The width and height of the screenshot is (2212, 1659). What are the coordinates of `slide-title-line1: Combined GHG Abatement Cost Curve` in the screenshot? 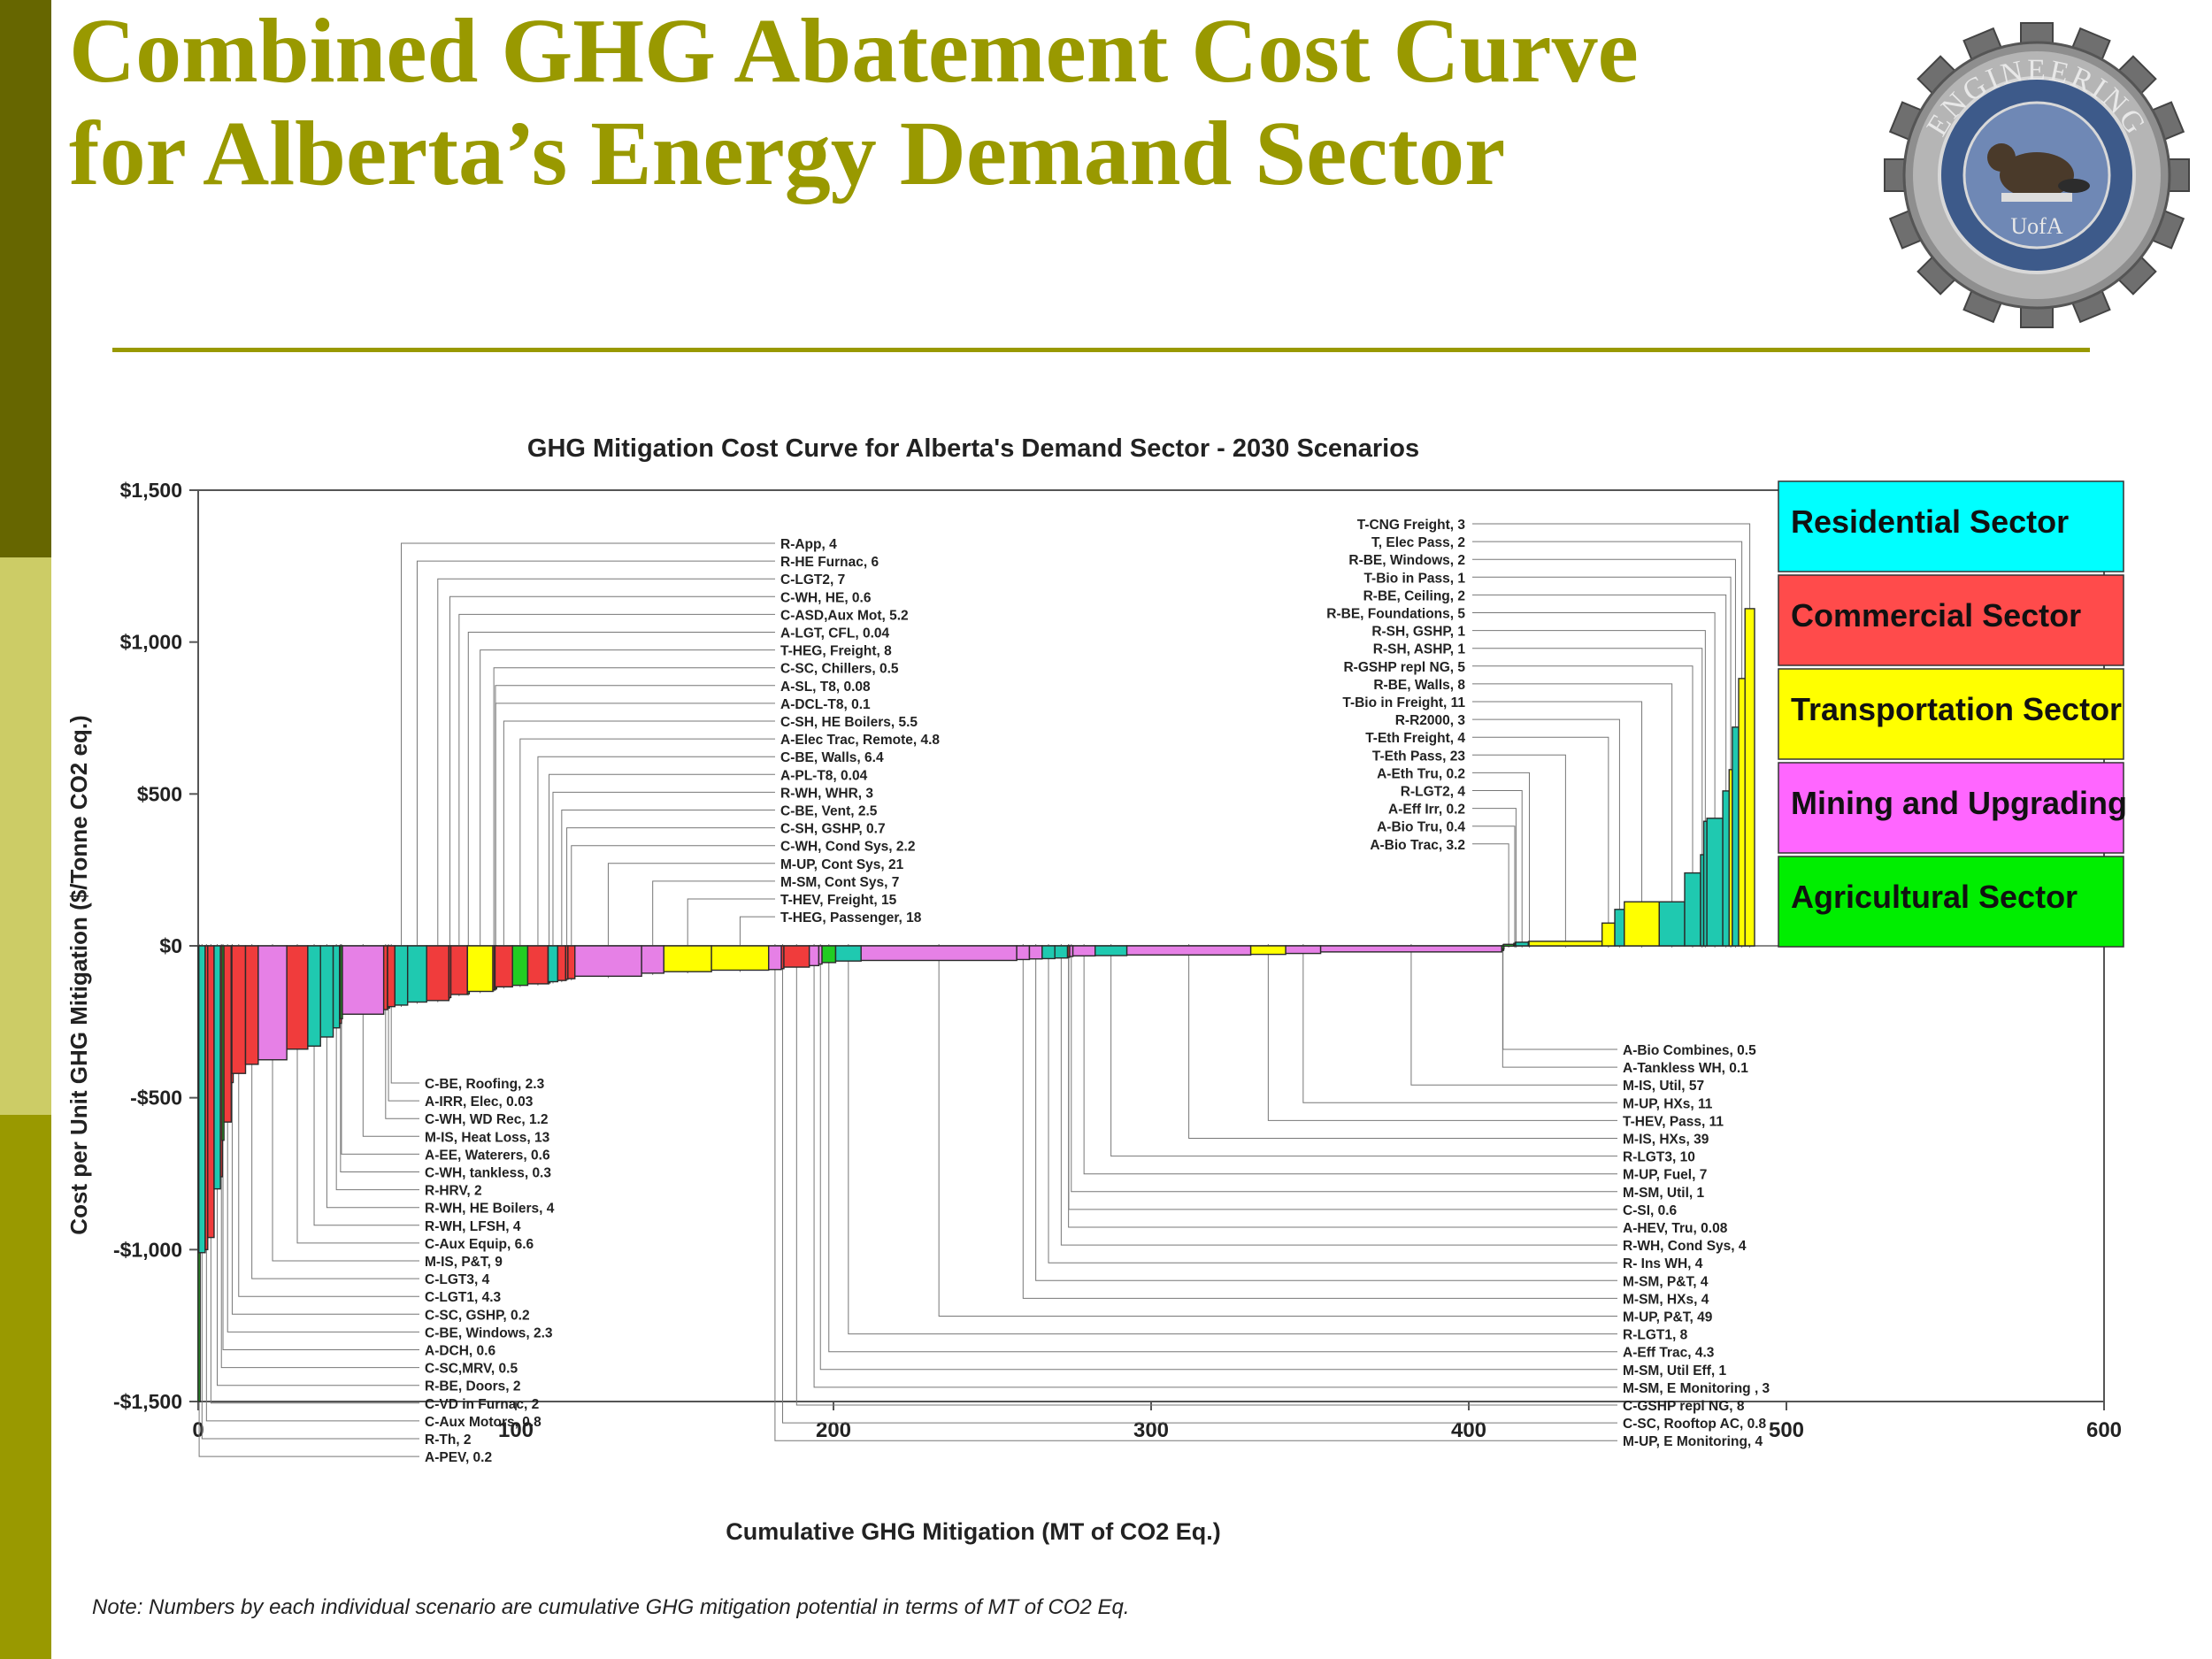 It's located at (854, 51).